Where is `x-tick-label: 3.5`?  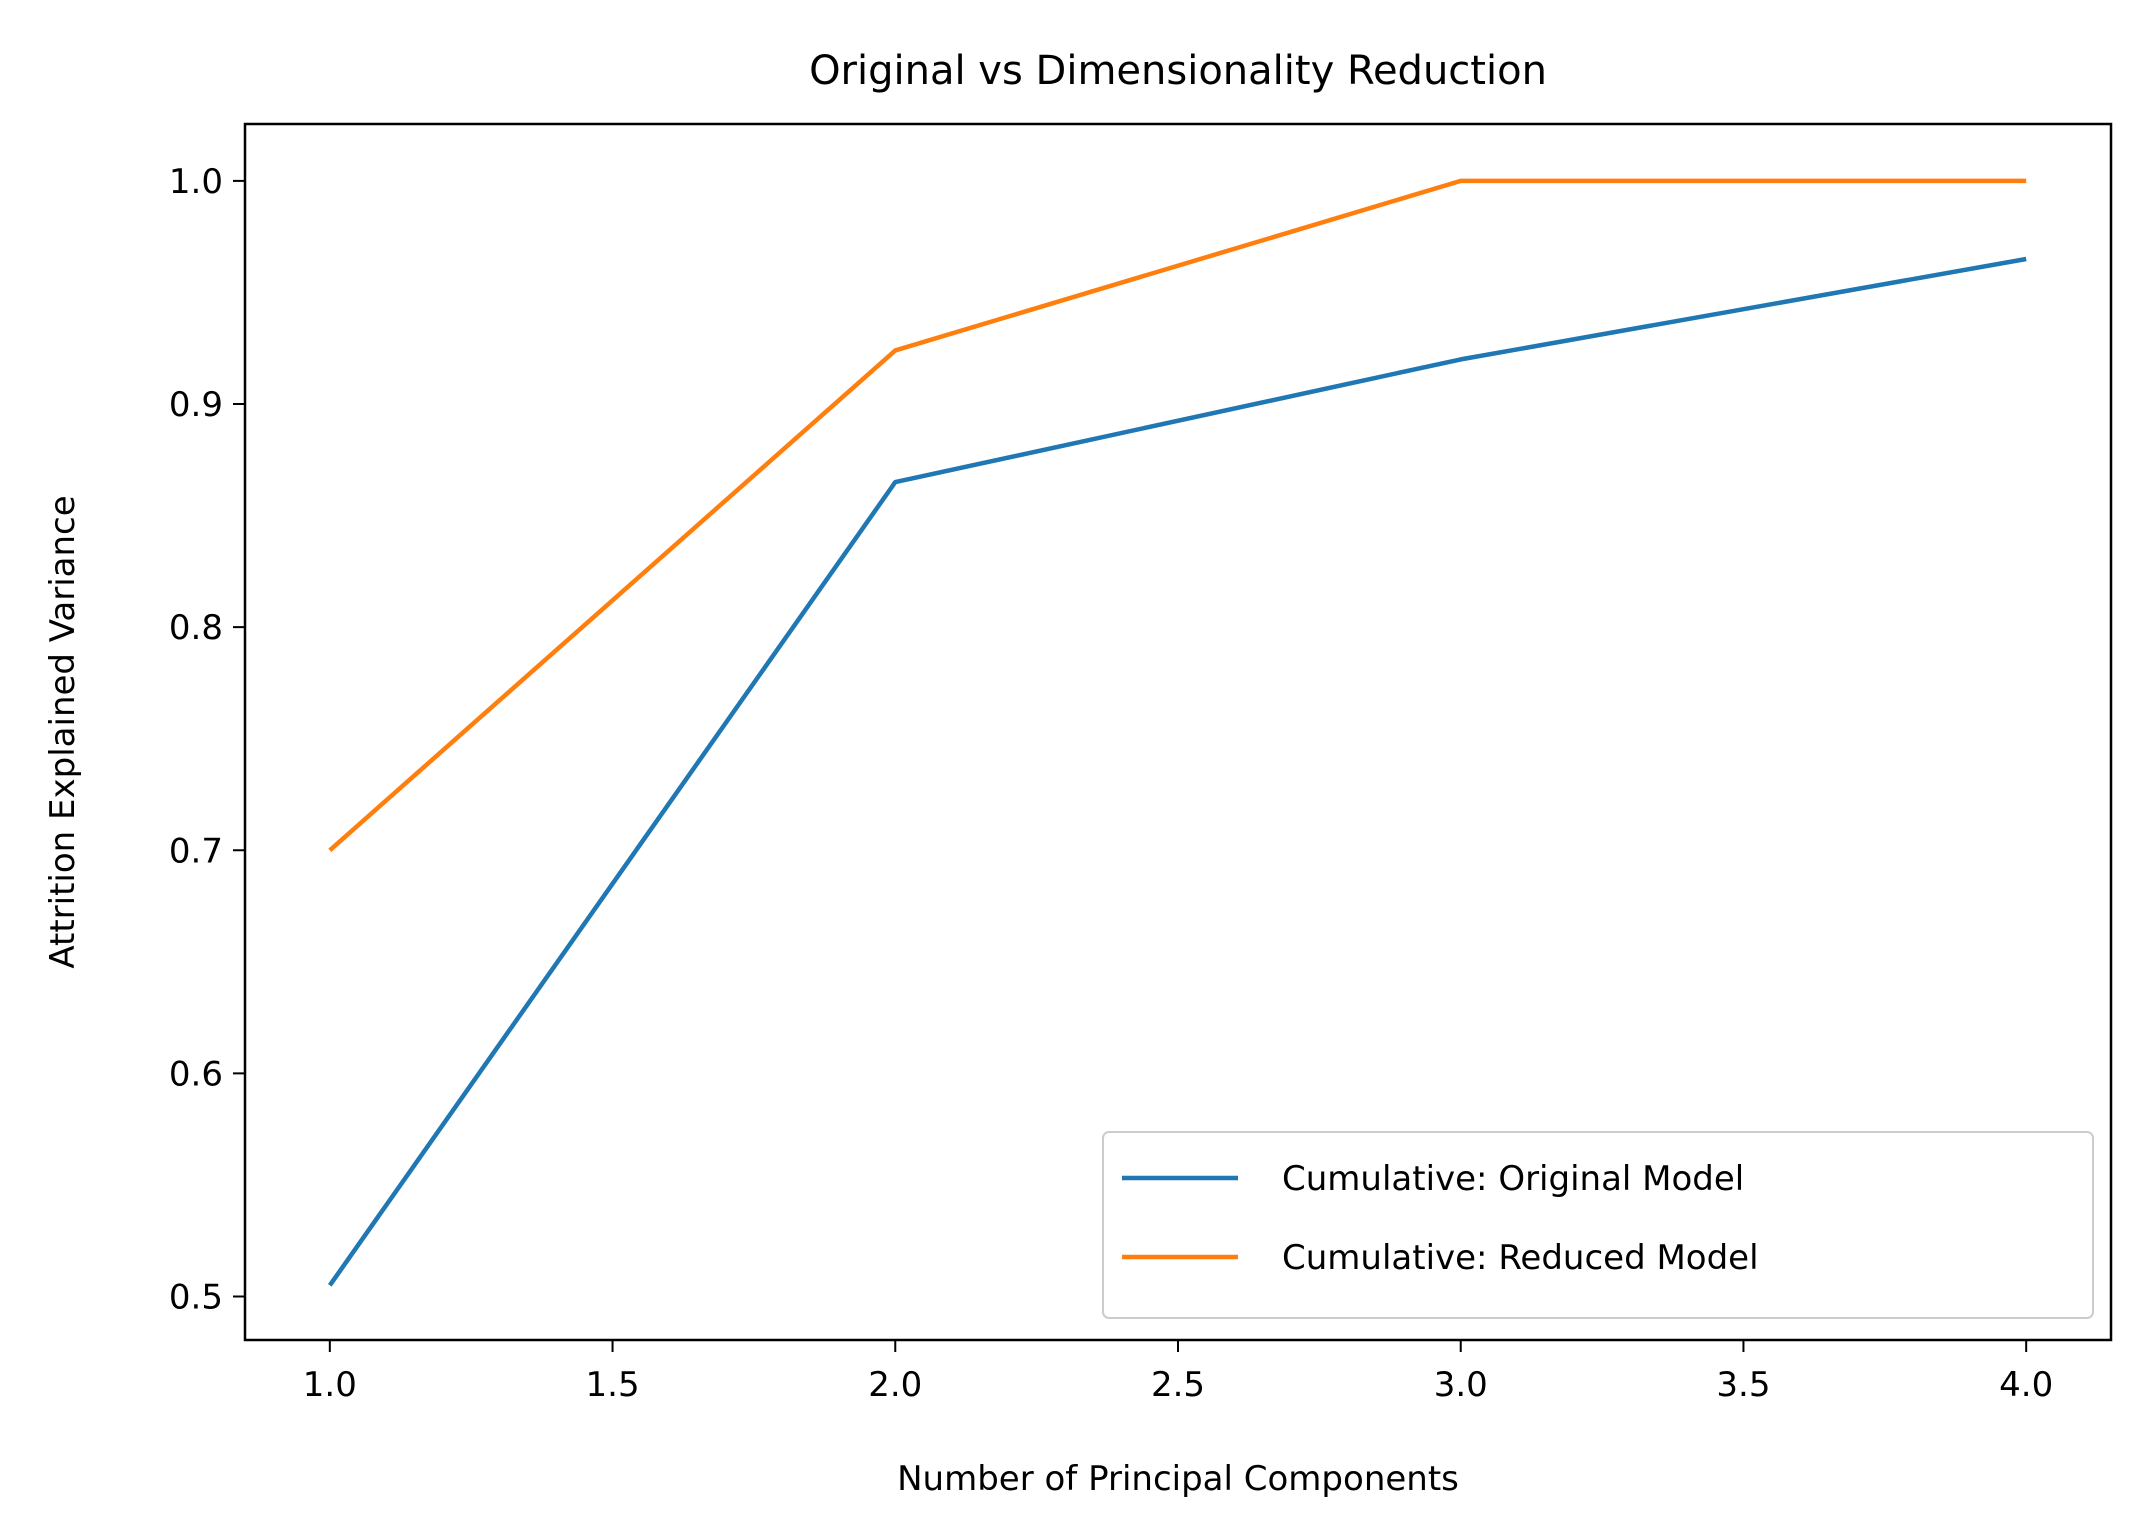
x-tick-label: 3.5 is located at coordinates (1743, 1385).